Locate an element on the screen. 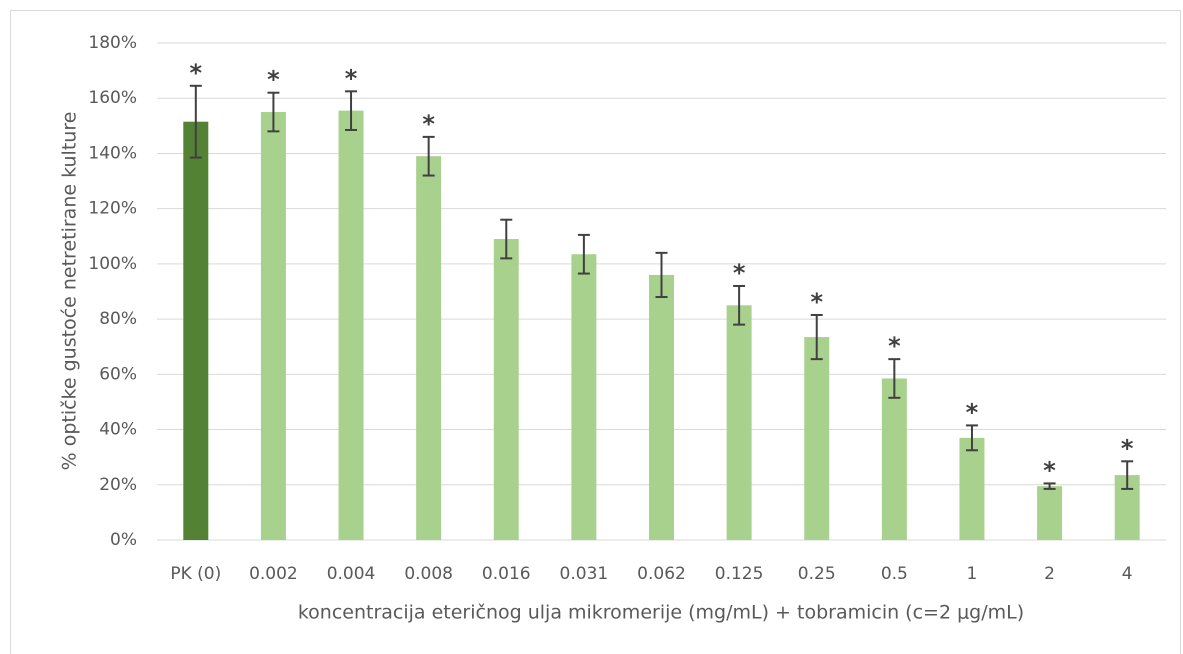 This screenshot has width=1183, height=654. x-tick-label: 0.008 is located at coordinates (428, 574).